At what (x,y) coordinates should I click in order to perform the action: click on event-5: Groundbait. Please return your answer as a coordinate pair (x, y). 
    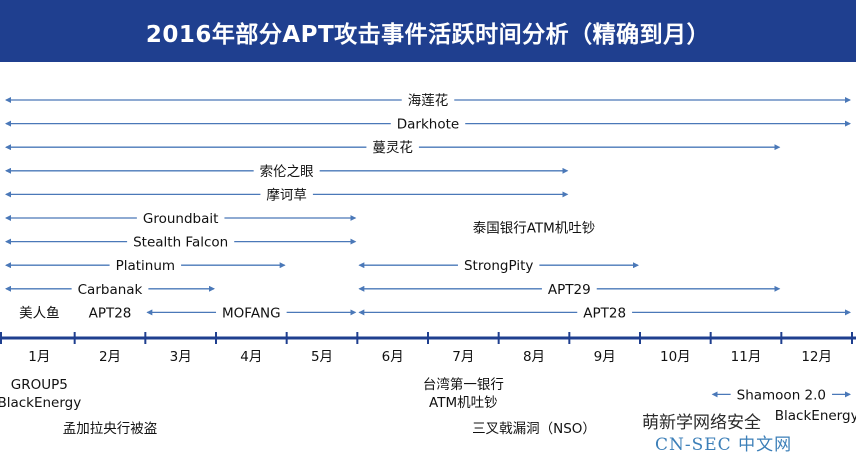
    Looking at the image, I should click on (181, 219).